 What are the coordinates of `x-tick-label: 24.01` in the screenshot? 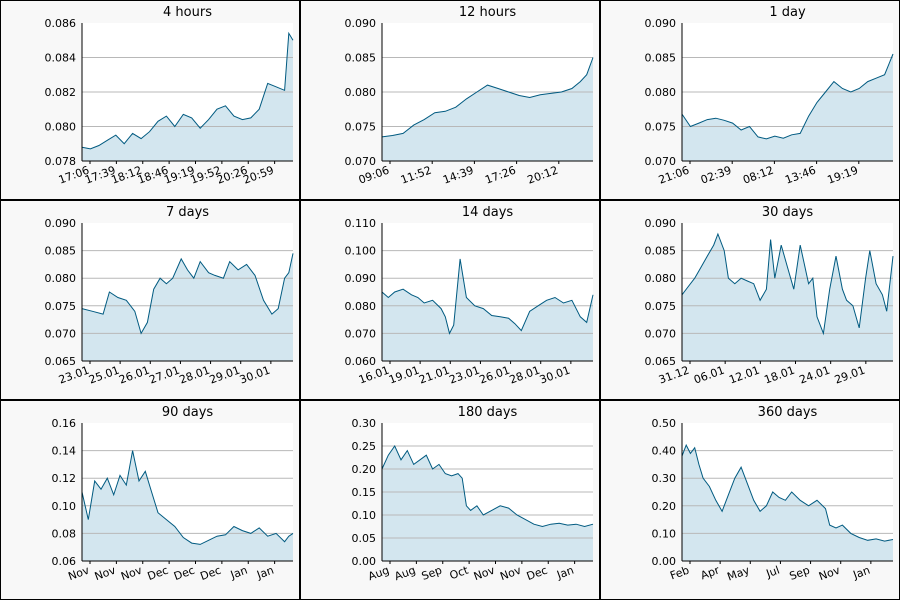 It's located at (815, 375).